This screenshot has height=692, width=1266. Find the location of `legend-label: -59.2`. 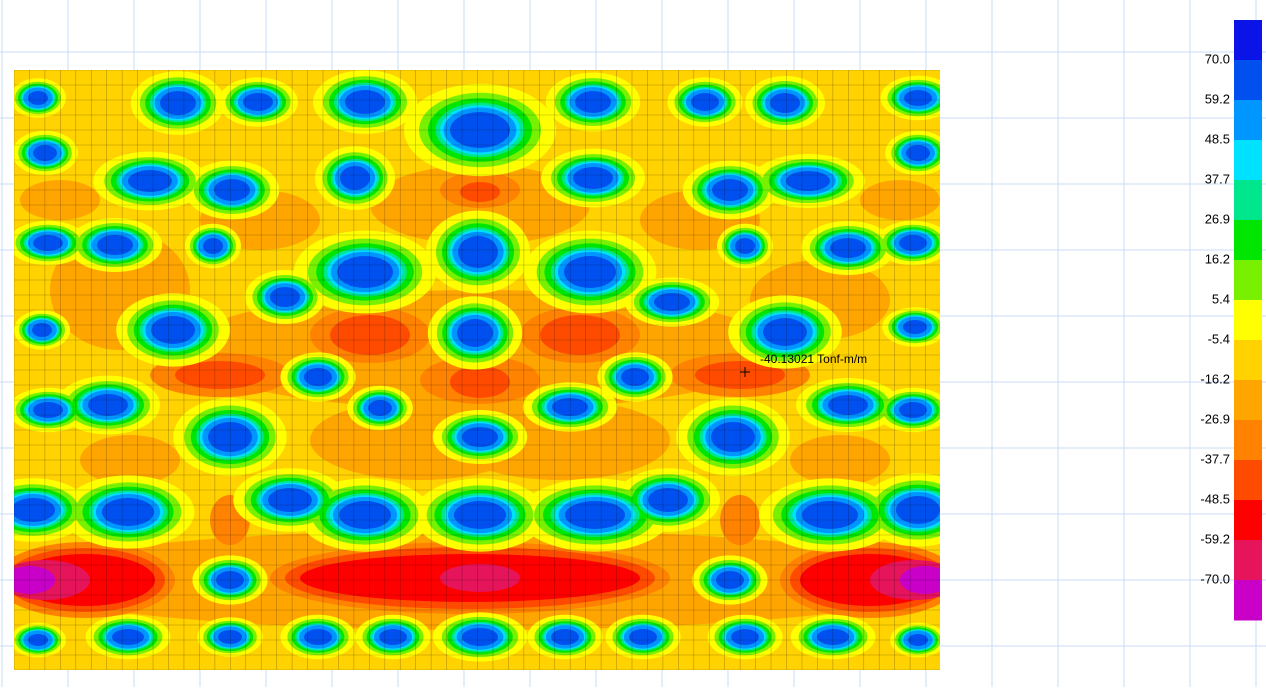

legend-label: -59.2 is located at coordinates (1215, 538).